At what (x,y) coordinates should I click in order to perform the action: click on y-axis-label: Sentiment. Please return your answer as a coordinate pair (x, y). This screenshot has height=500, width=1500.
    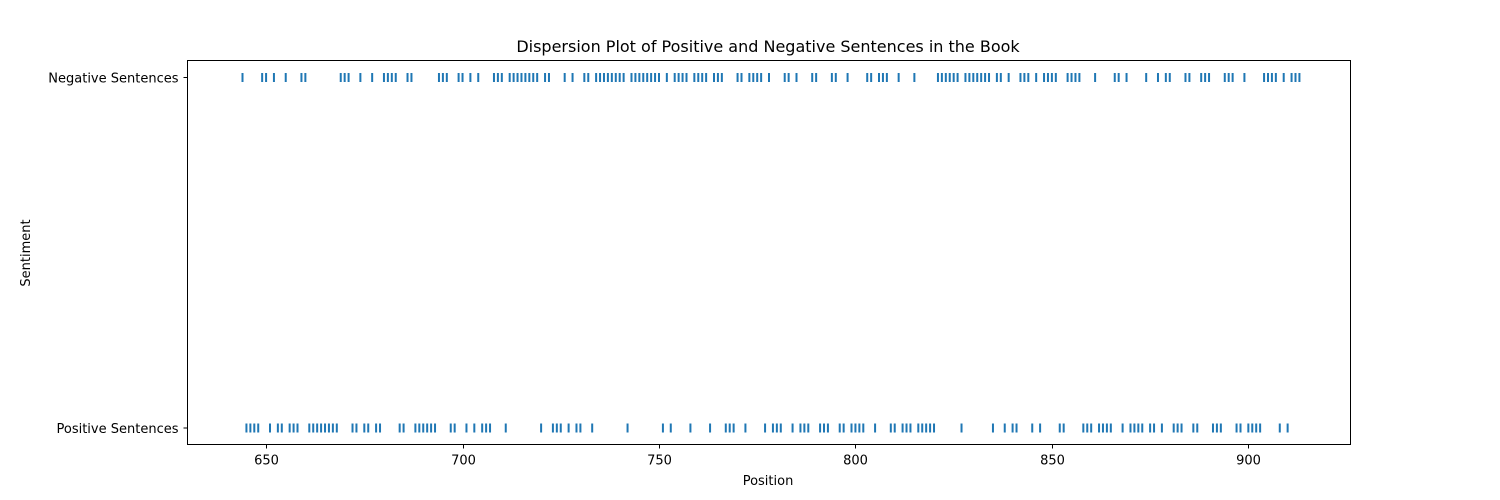
    Looking at the image, I should click on (26, 252).